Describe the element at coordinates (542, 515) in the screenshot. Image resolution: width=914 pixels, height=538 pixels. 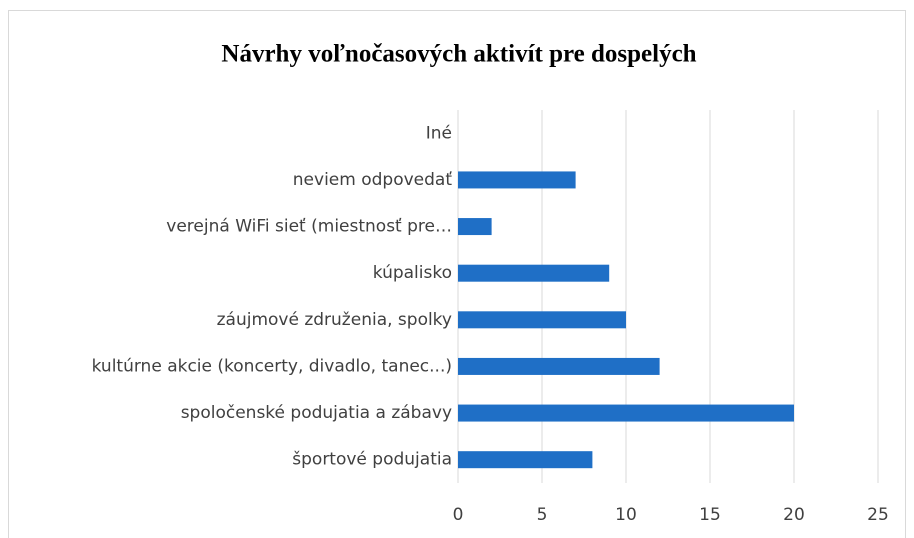
I see `x-tick-label: 5` at that location.